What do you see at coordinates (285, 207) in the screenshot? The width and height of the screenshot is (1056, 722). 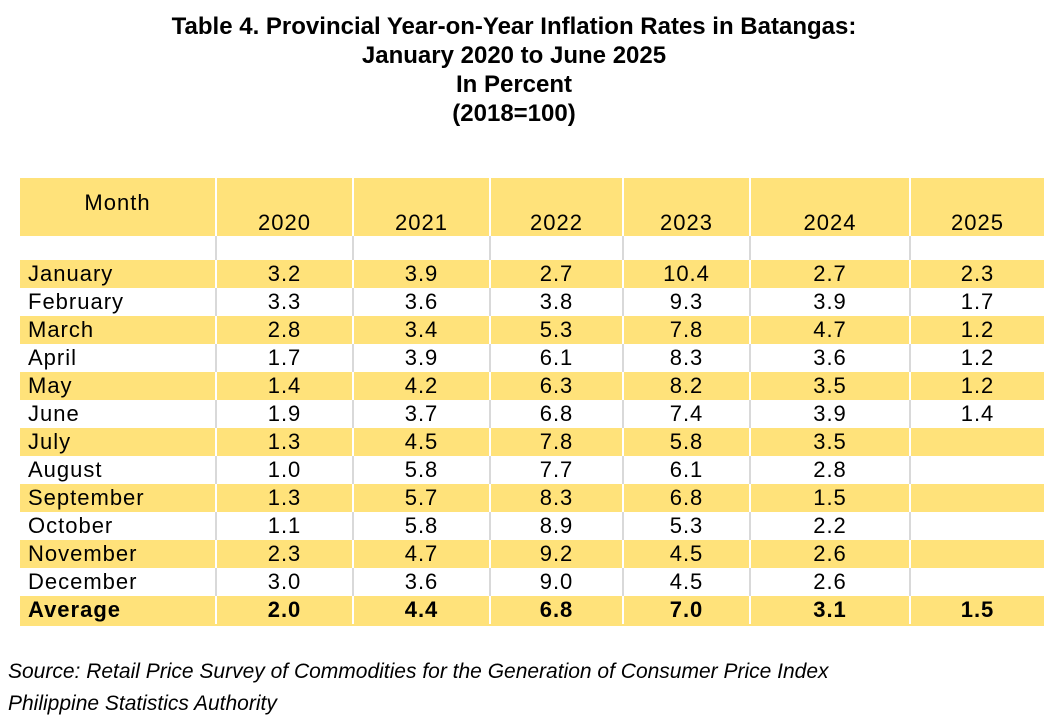 I see `year-header-2020: 2020` at bounding box center [285, 207].